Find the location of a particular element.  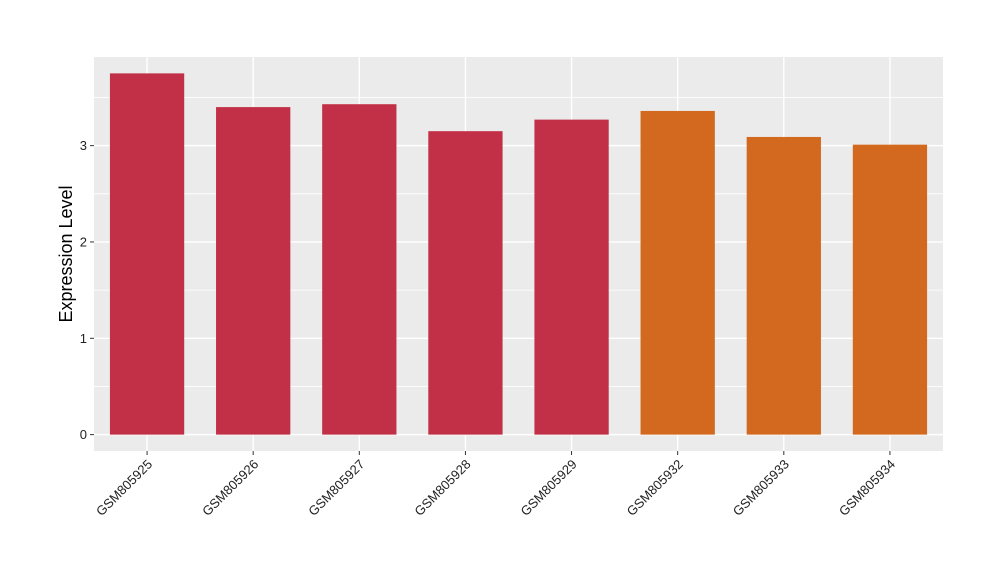

y-tick-label: 2 is located at coordinates (83, 241).